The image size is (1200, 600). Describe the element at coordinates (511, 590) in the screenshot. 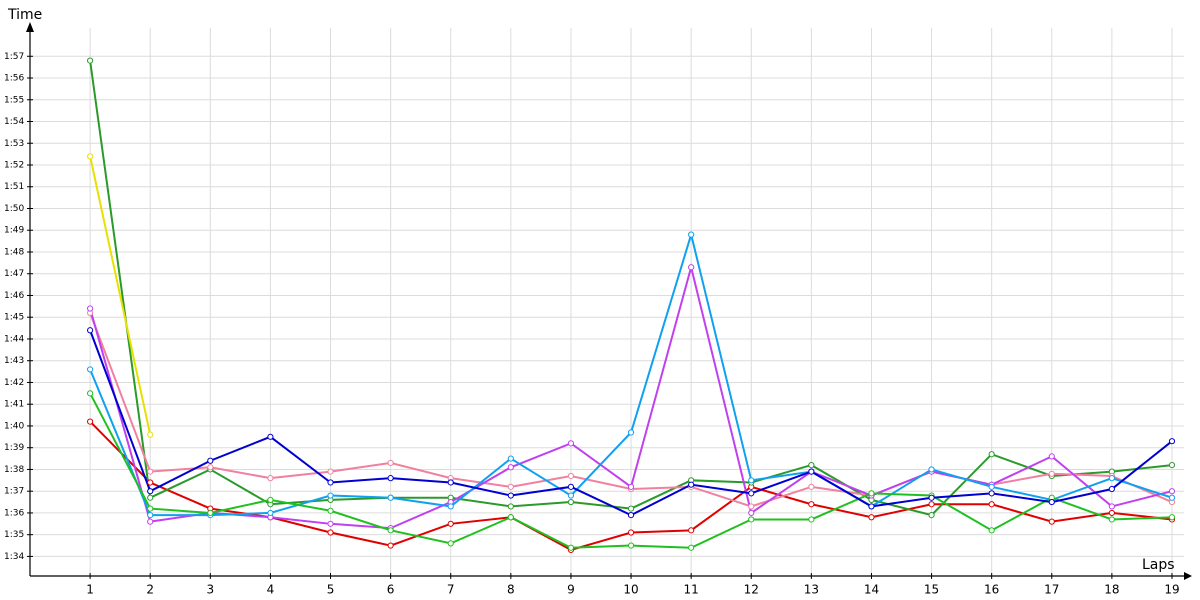

I see `x-tick-label: 8` at that location.